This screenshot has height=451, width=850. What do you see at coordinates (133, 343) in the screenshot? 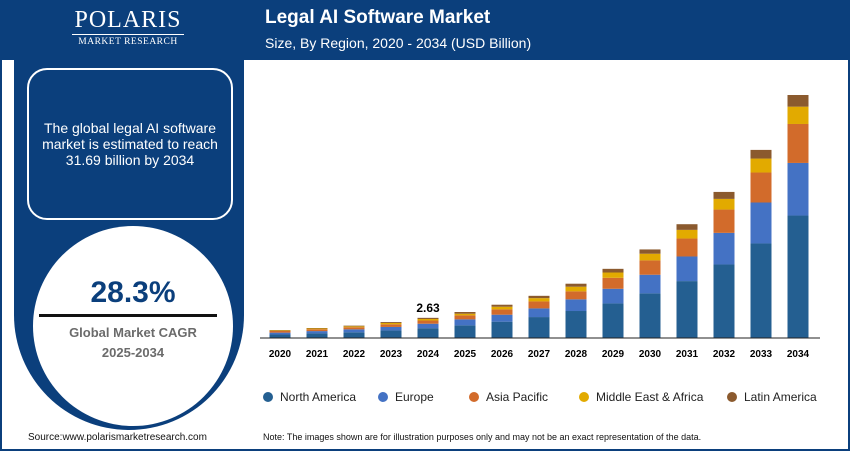
I see `cagr-label: Global Market CAGR 2025-2034` at bounding box center [133, 343].